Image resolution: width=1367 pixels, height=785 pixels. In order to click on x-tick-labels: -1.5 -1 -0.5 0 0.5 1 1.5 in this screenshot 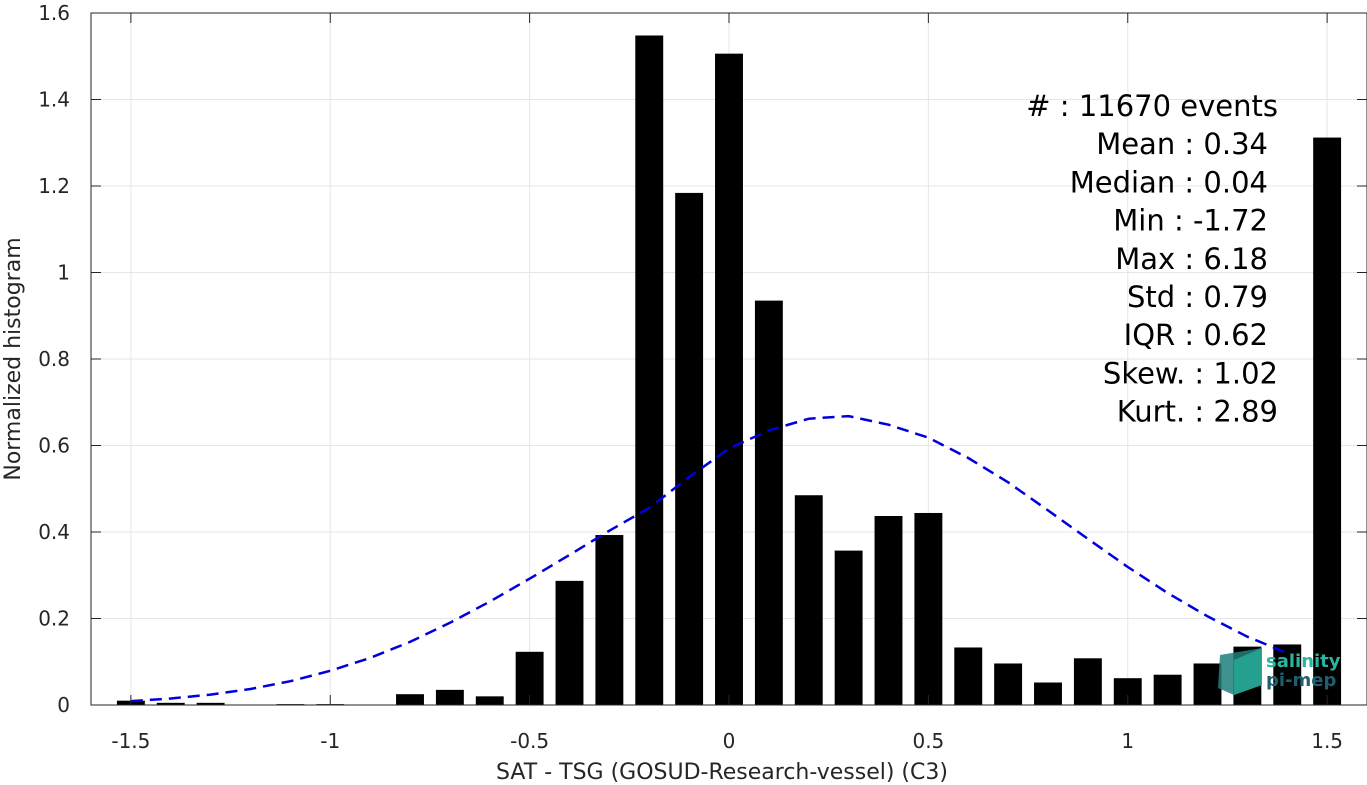, I will do `click(727, 741)`.